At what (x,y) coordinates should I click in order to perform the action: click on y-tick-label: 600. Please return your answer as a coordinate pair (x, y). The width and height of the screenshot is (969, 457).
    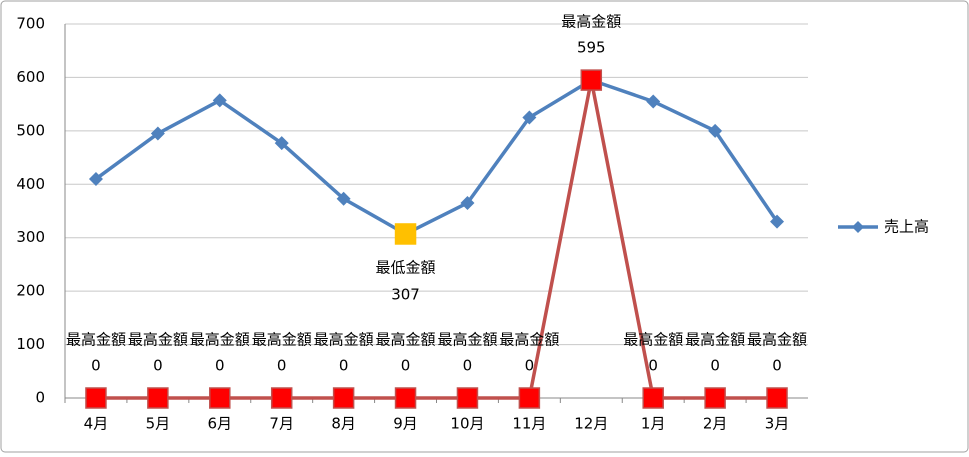
    Looking at the image, I should click on (30, 77).